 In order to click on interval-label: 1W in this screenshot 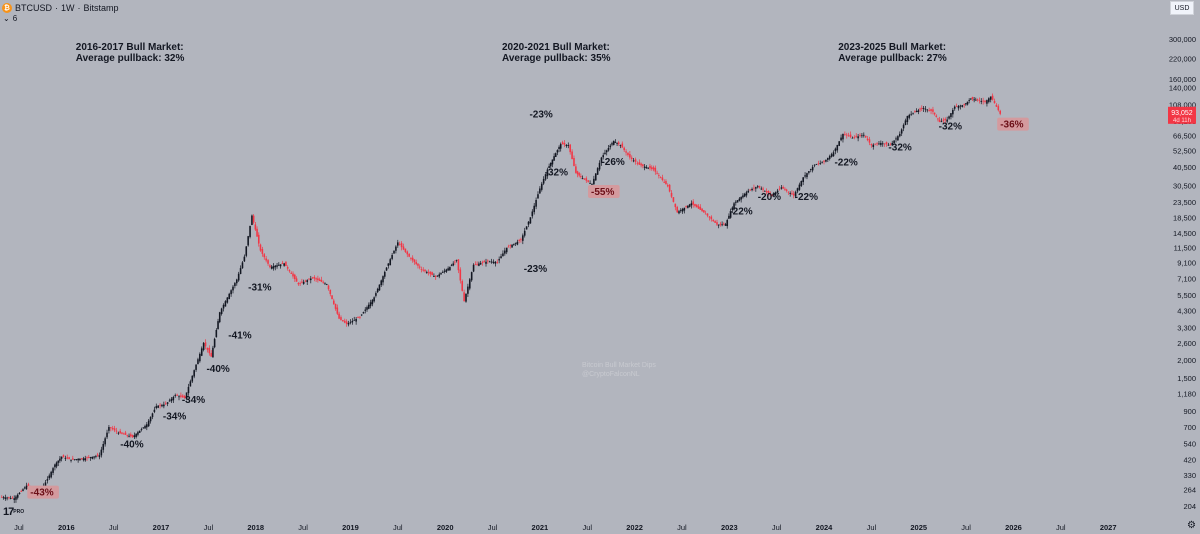, I will do `click(68, 8)`.